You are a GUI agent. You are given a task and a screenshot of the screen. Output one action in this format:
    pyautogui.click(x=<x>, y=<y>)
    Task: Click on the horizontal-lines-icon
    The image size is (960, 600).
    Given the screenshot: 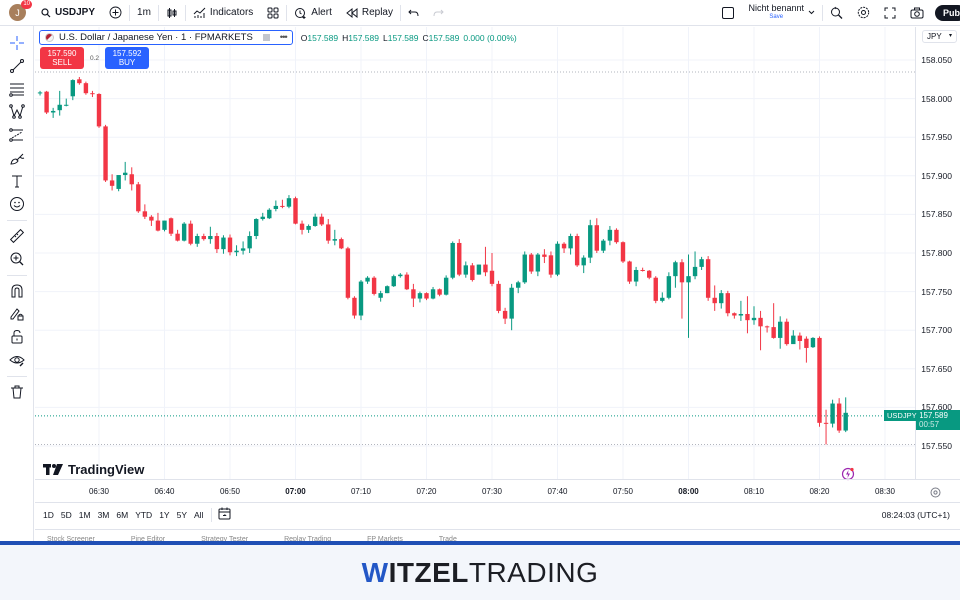 What is the action you would take?
    pyautogui.click(x=16, y=90)
    